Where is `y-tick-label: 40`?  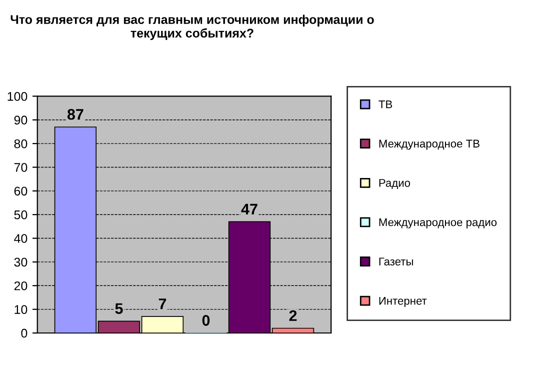
y-tick-label: 40 is located at coordinates (21, 238).